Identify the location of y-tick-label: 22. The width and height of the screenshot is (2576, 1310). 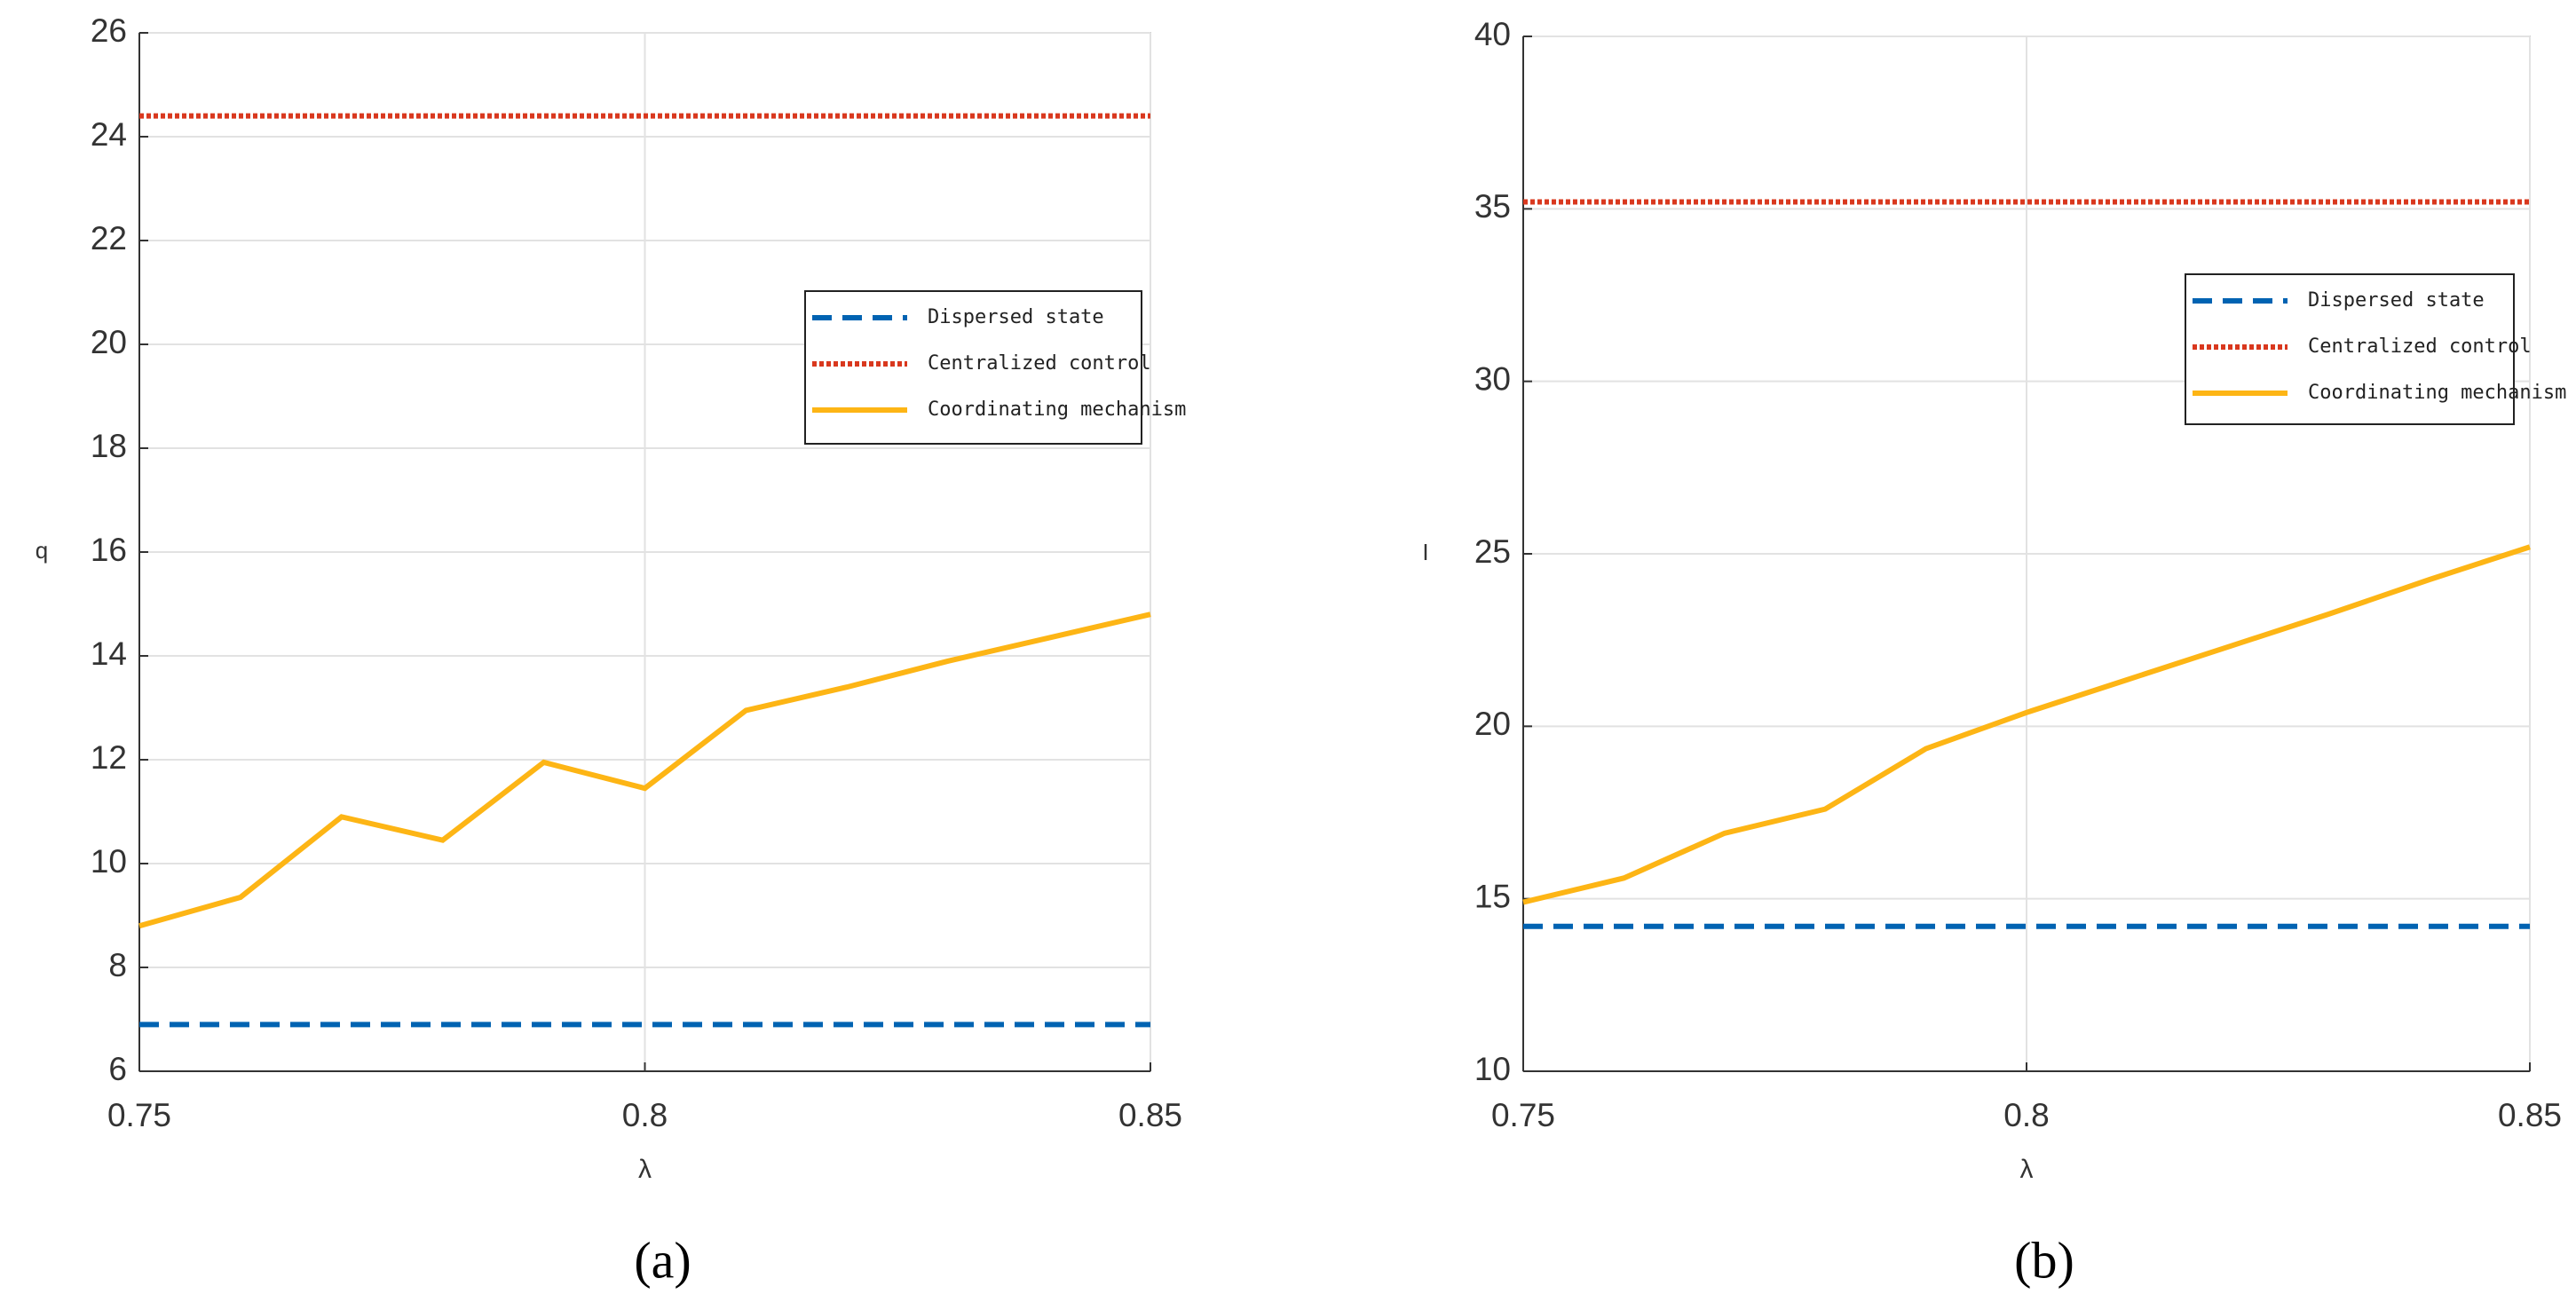
(109, 238).